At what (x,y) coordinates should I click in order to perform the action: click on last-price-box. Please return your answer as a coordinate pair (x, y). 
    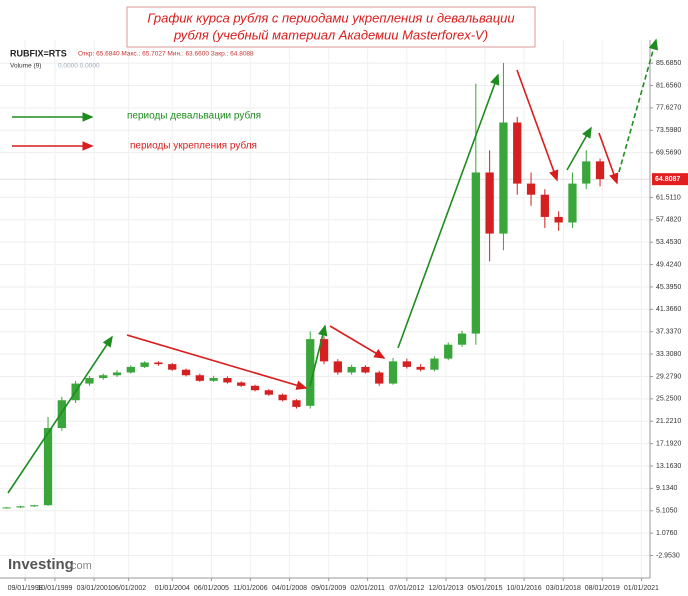
    Looking at the image, I should click on (670, 179).